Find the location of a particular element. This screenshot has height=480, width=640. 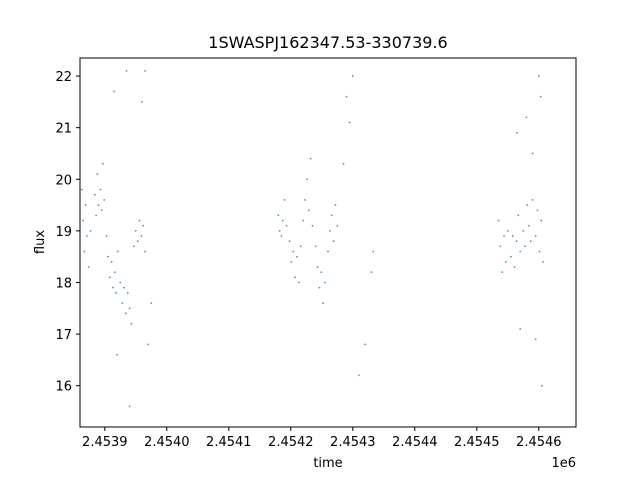

x-tick-label: 2.4542 is located at coordinates (291, 442).